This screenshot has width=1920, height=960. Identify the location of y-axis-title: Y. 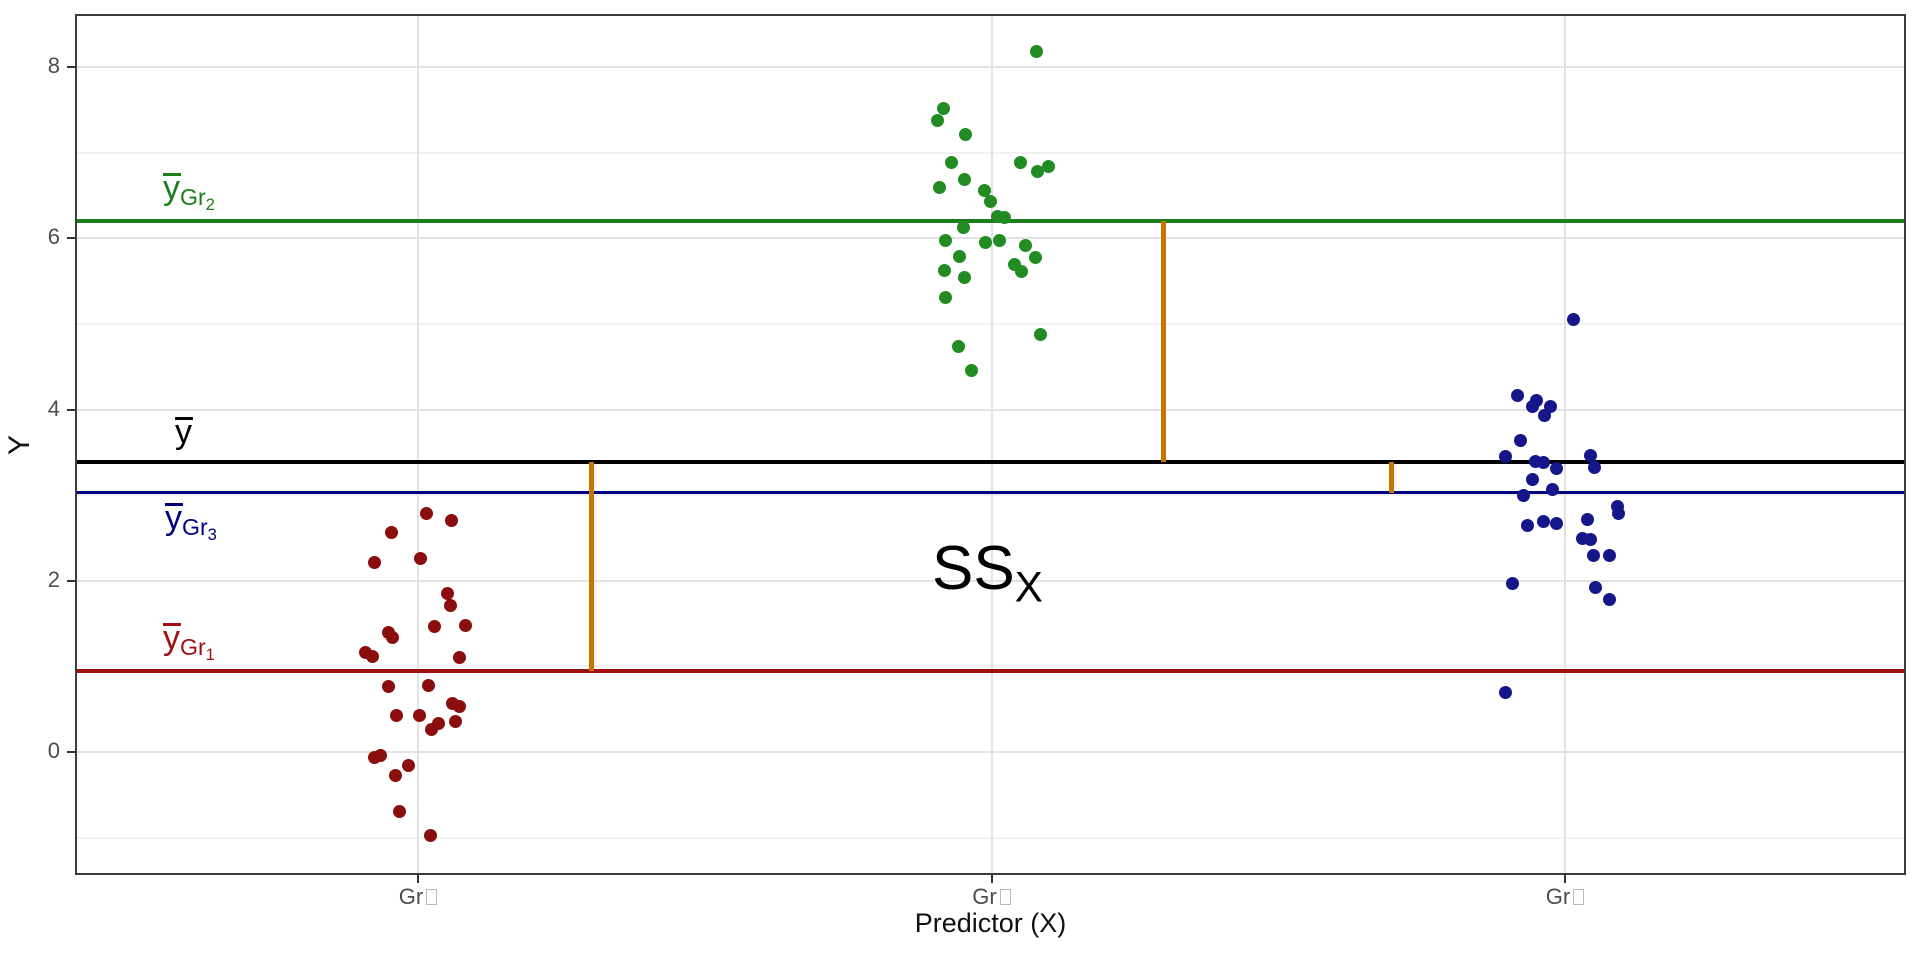
(19, 445).